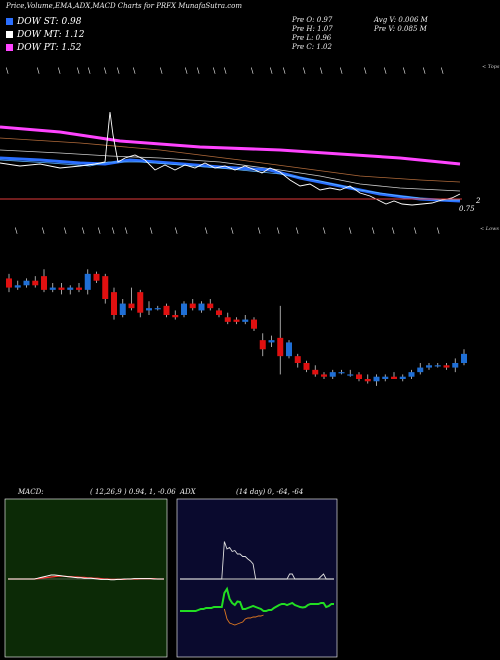 Image resolution: width=500 pixels, height=660 pixels. What do you see at coordinates (270, 492) in the screenshot?
I see `adx-params: (14 day) 0, -64, -64` at bounding box center [270, 492].